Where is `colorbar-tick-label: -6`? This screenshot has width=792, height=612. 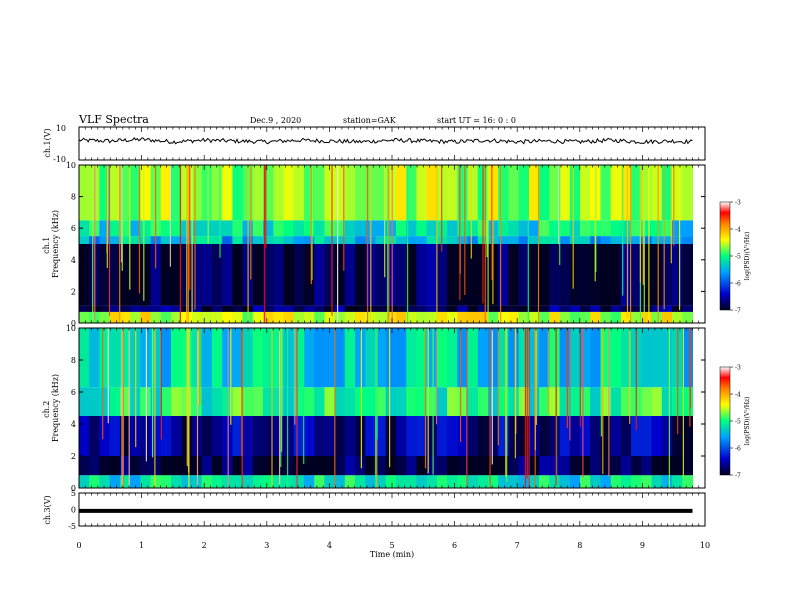
colorbar-tick-label: -6 is located at coordinates (738, 284).